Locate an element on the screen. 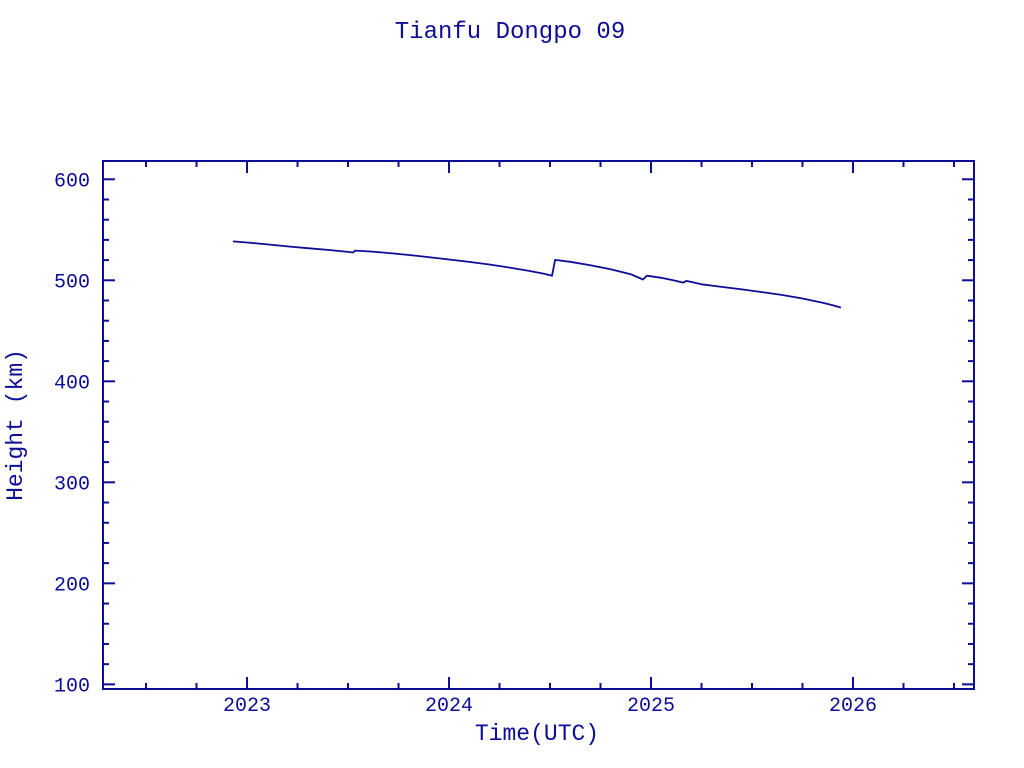 The width and height of the screenshot is (1024, 768). x-axis-title: Time(UTC) is located at coordinates (537, 734).